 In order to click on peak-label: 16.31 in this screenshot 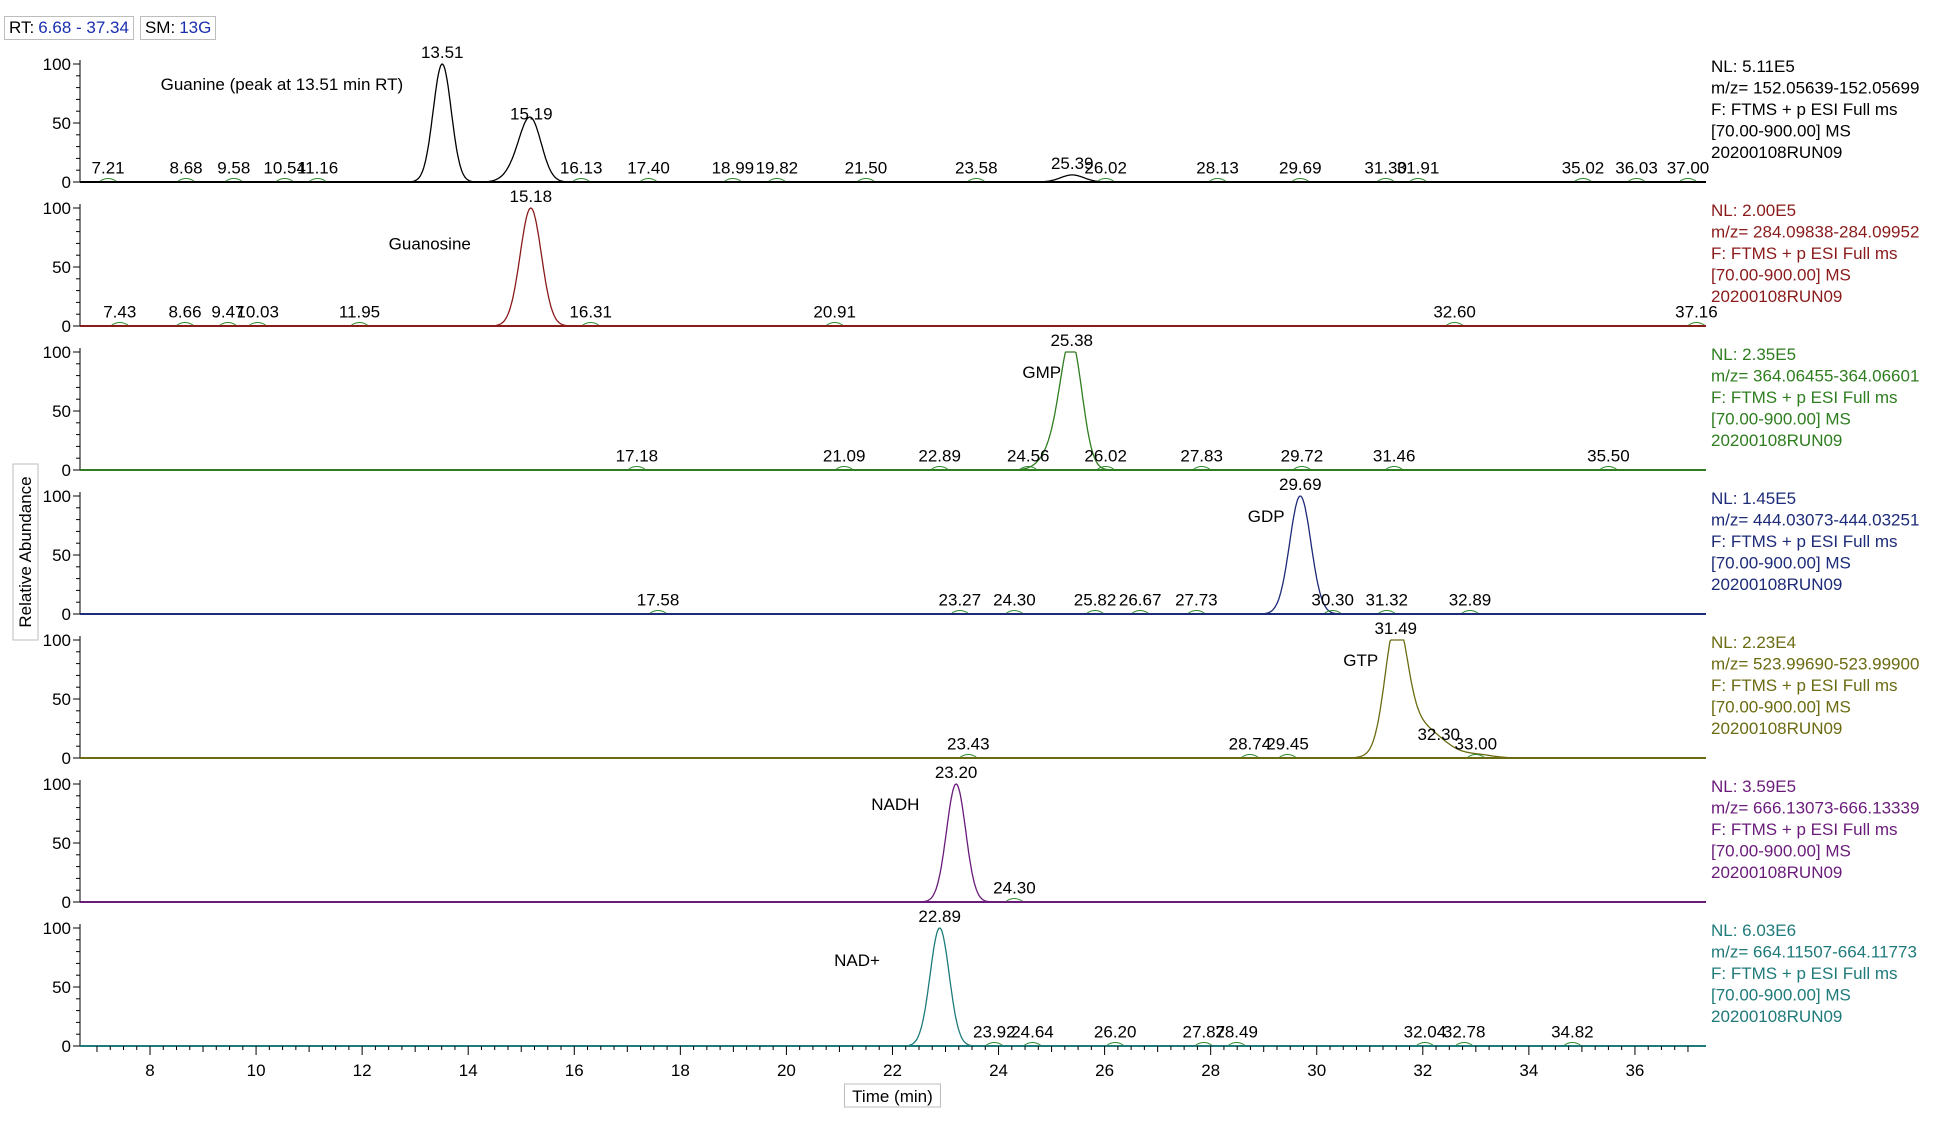, I will do `click(590, 312)`.